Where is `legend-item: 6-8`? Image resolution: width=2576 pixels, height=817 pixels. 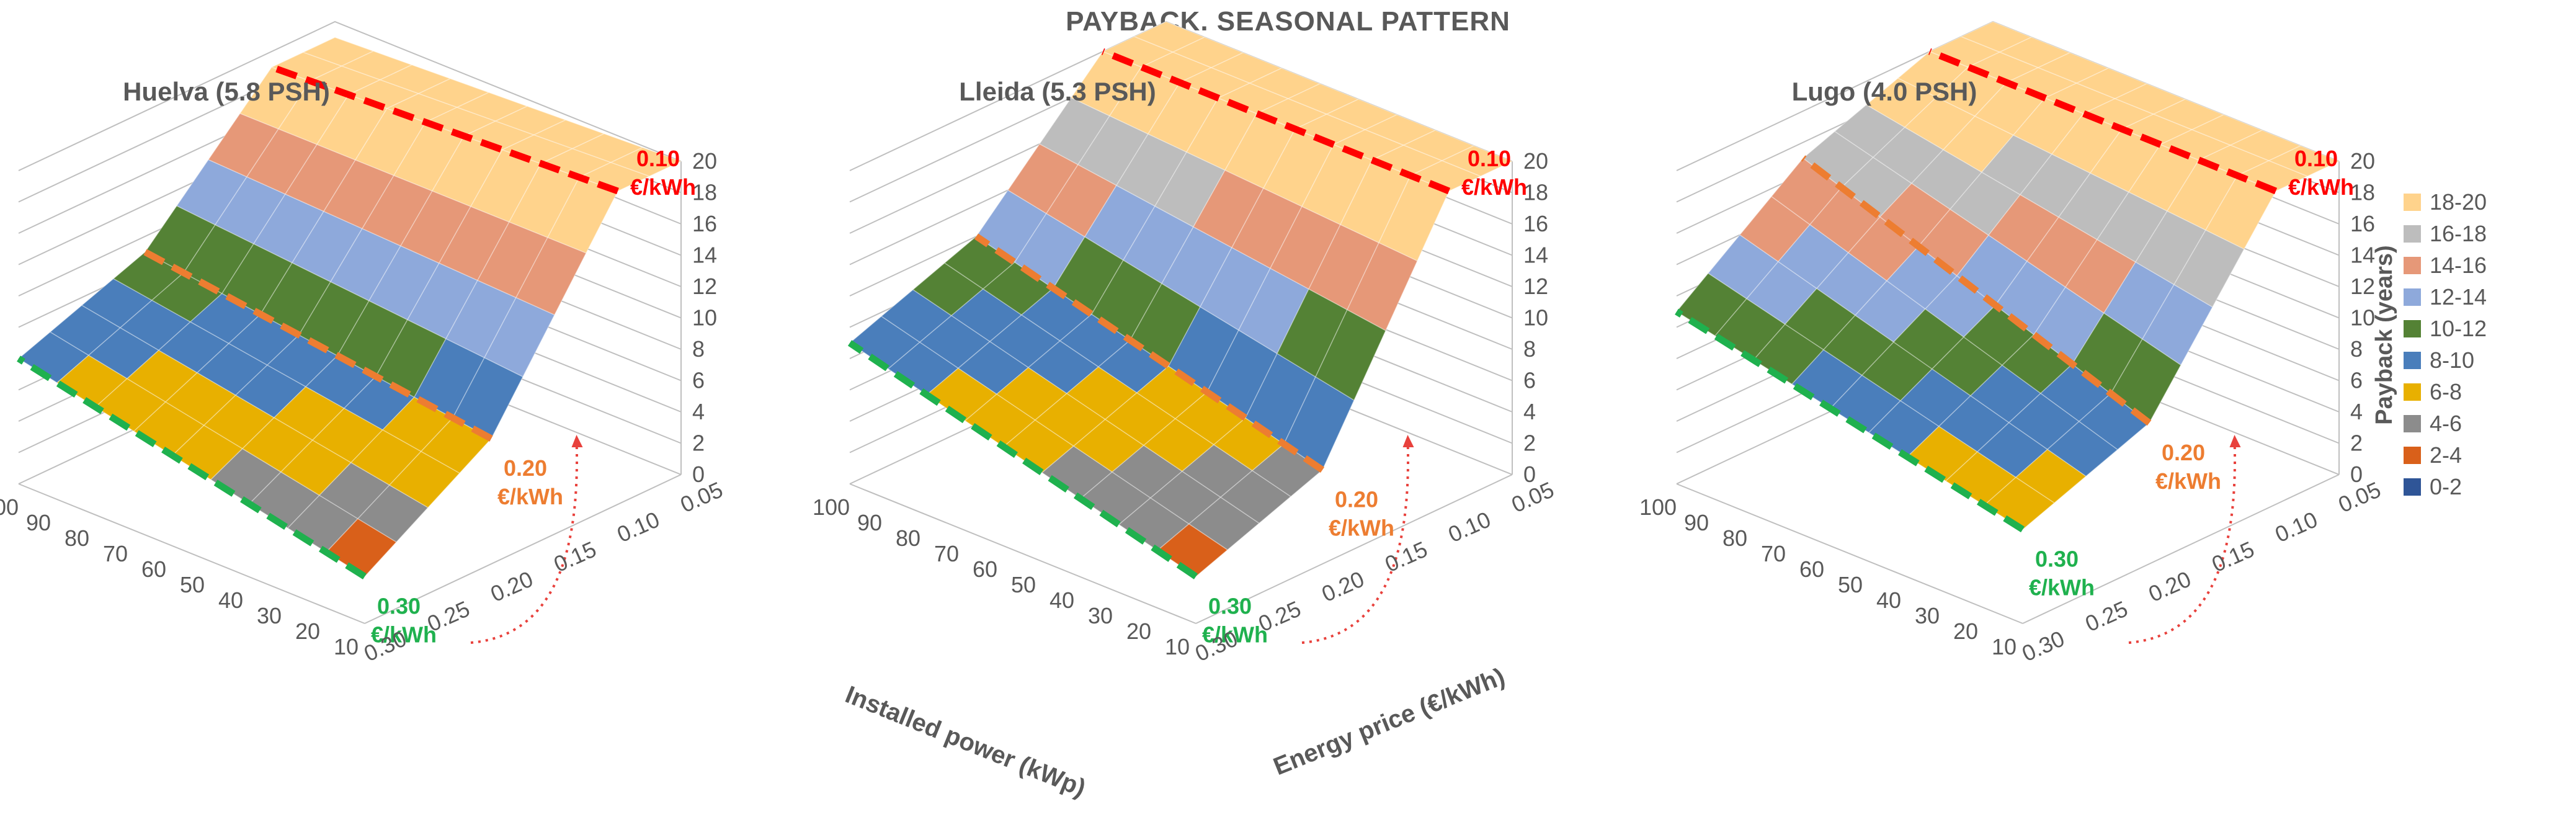
legend-item: 6-8 is located at coordinates (2478, 392).